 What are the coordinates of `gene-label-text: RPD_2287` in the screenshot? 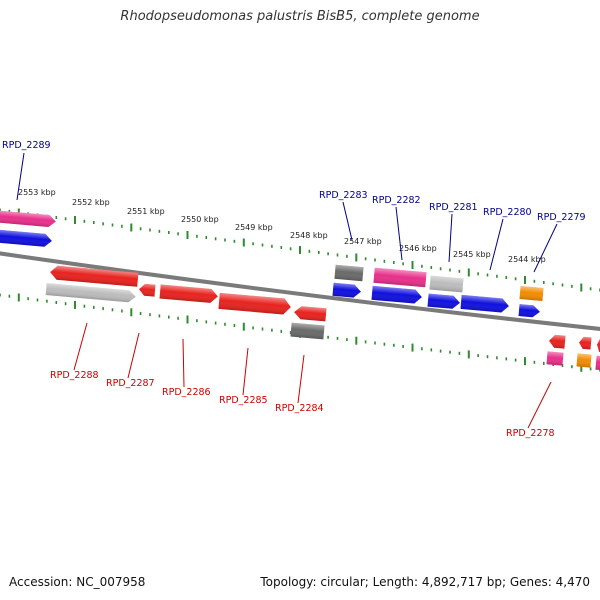 It's located at (130, 383).